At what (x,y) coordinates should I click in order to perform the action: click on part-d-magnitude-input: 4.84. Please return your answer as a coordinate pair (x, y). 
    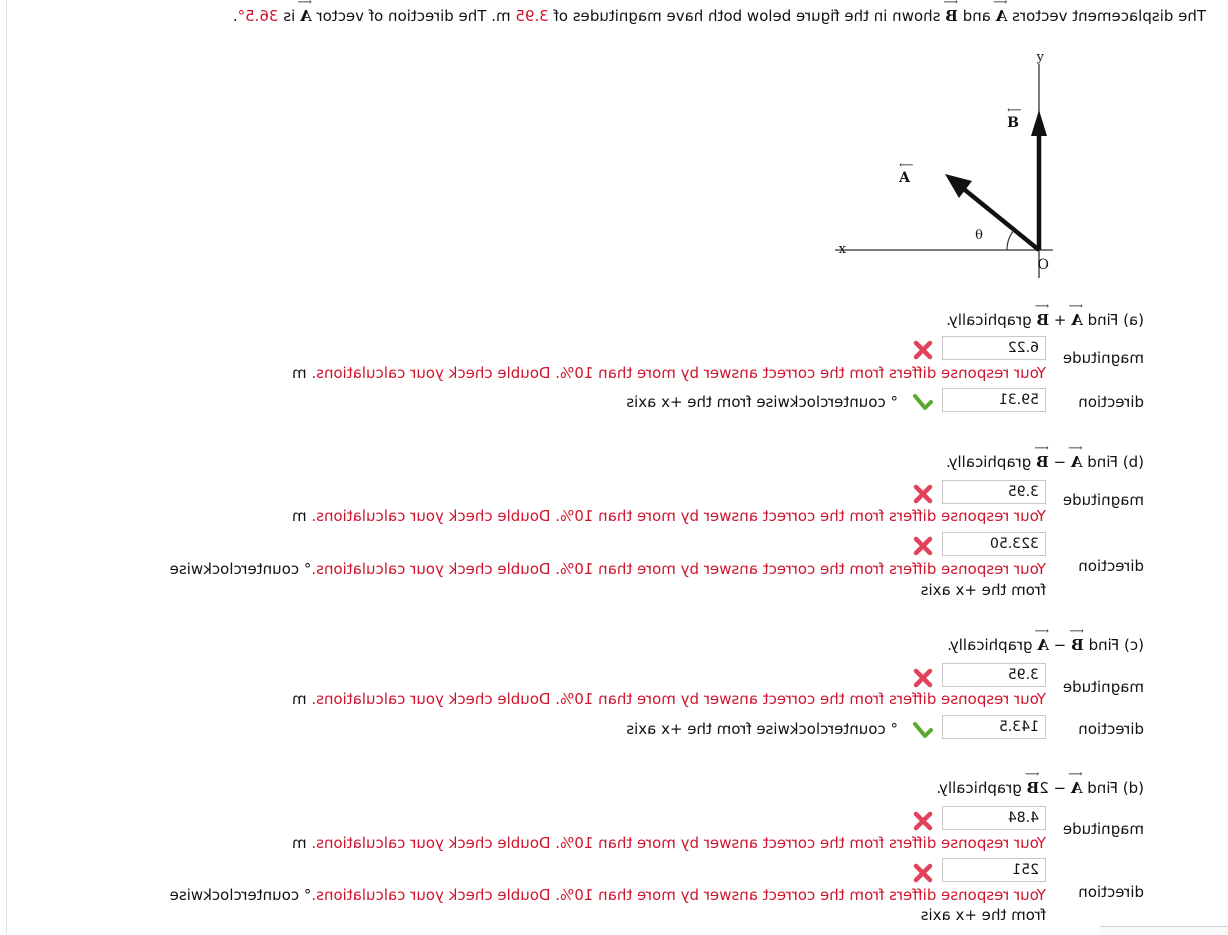
    Looking at the image, I should click on (994, 818).